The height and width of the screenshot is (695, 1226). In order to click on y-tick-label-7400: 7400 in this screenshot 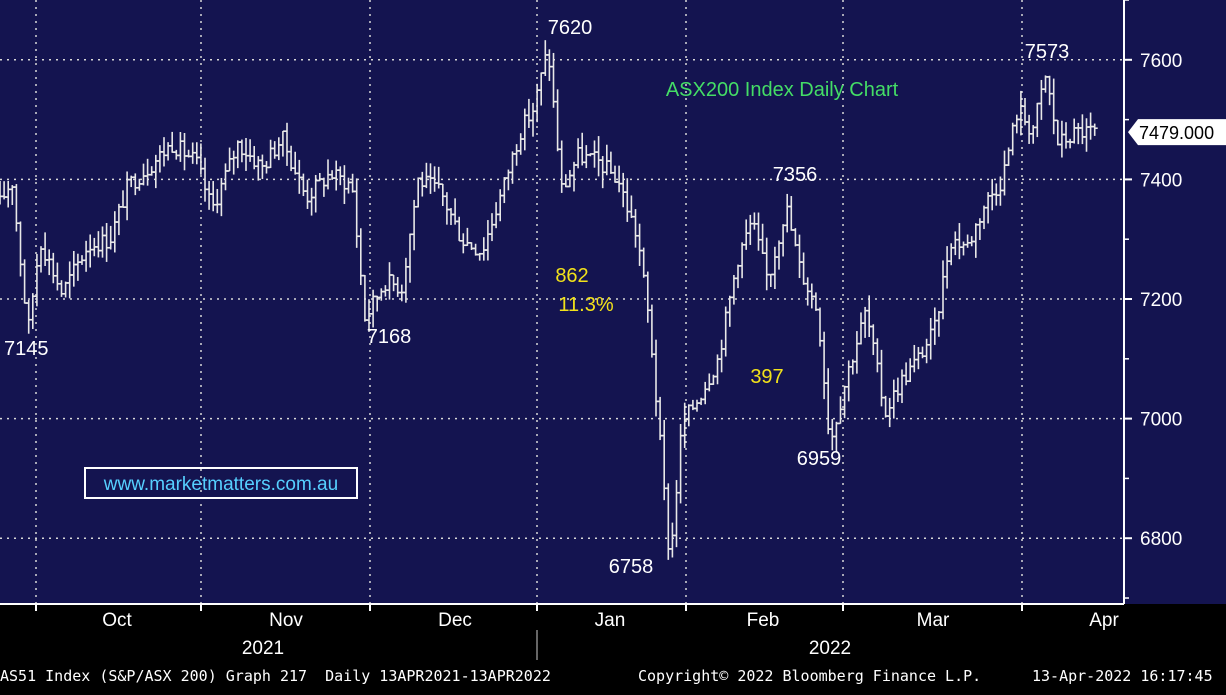, I will do `click(1161, 180)`.